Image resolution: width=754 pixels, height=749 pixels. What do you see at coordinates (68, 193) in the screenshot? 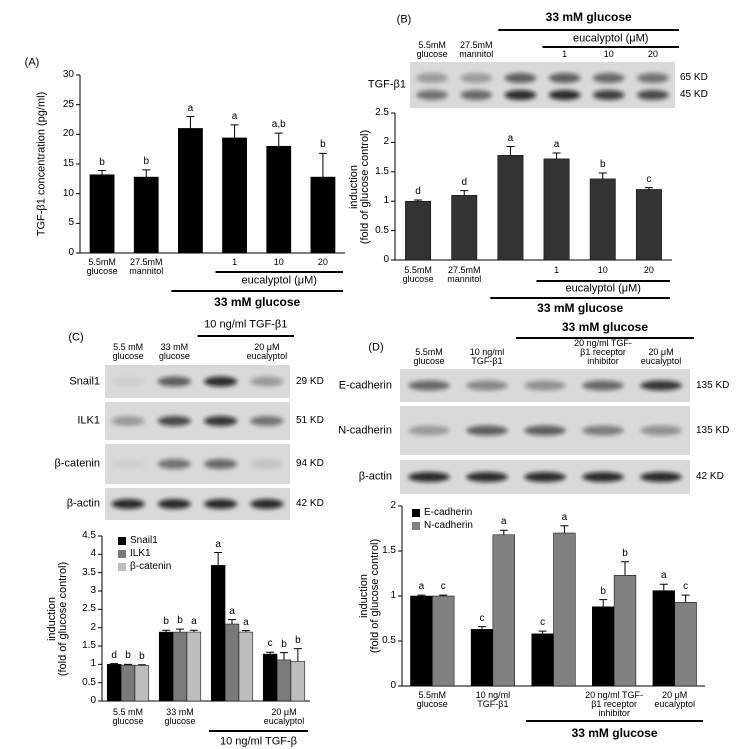
I see `y-tick-label: 10` at bounding box center [68, 193].